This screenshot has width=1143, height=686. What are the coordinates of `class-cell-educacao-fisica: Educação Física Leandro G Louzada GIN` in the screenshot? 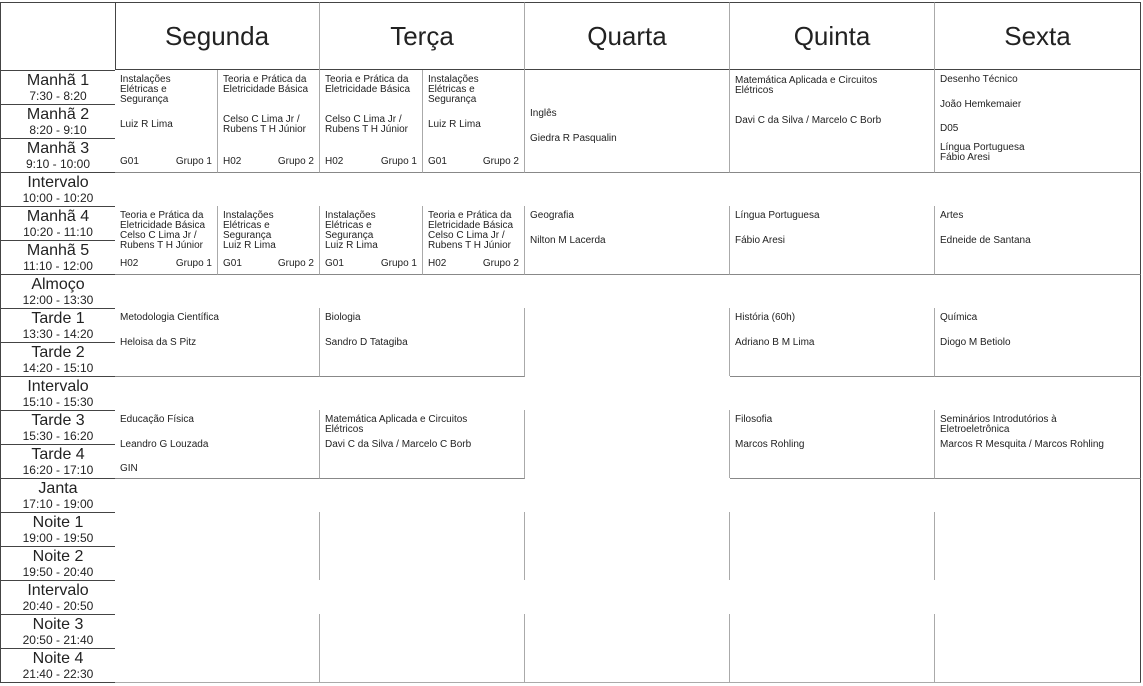 It's located at (217, 444).